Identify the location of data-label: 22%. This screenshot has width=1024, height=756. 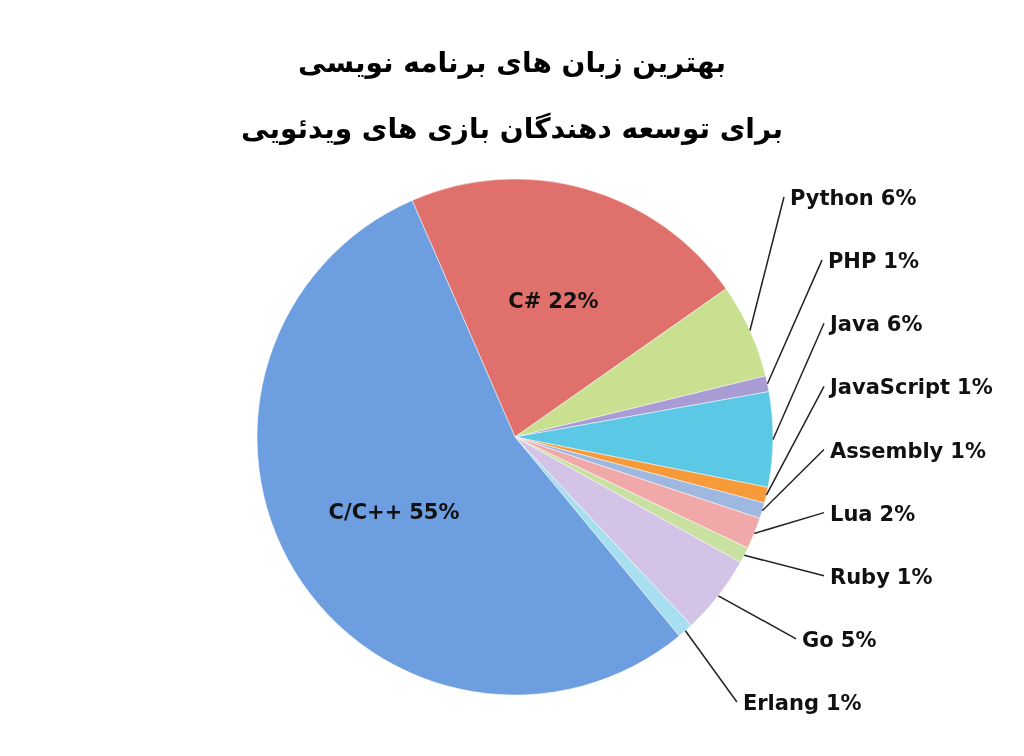
(573, 301).